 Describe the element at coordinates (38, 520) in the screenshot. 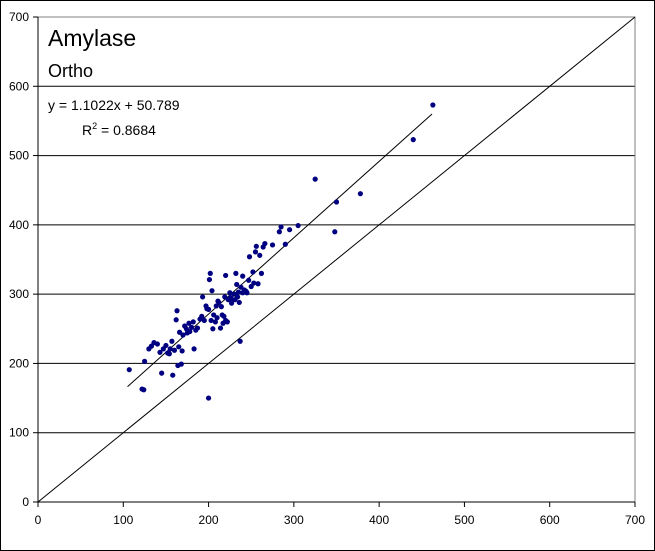

I see `x-tick-label-0: 0` at that location.